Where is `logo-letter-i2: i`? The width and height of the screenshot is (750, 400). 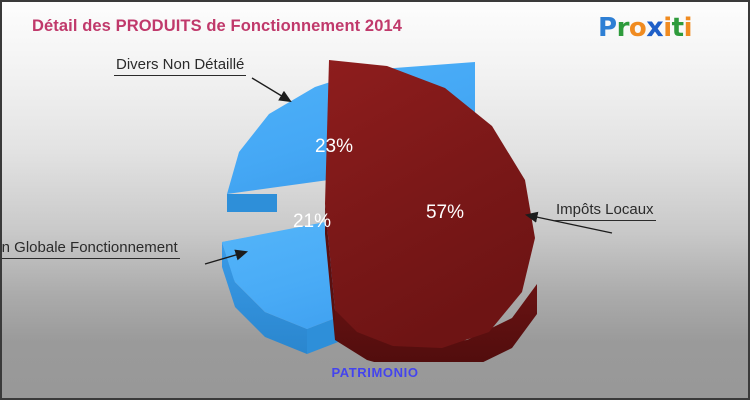 logo-letter-i2: i is located at coordinates (688, 28).